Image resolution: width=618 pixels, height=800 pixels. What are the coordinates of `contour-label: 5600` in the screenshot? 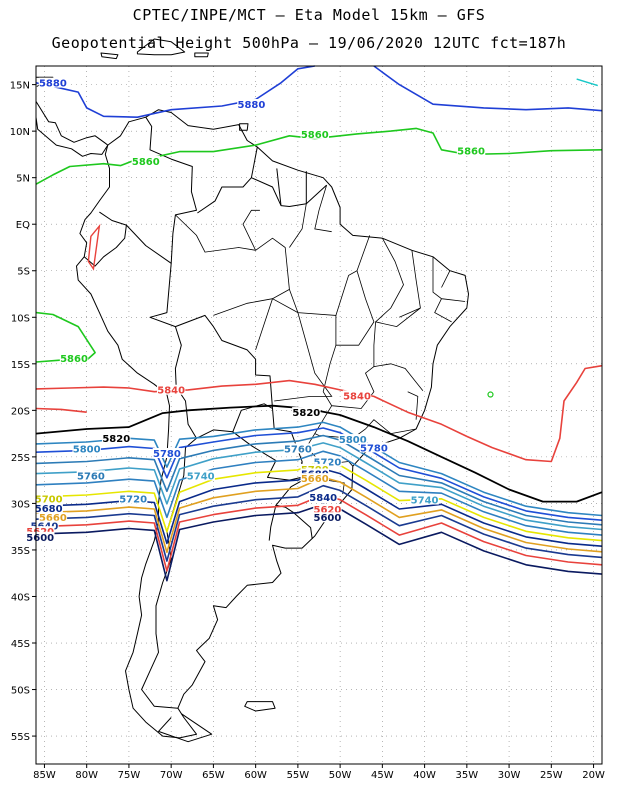 It's located at (328, 518).